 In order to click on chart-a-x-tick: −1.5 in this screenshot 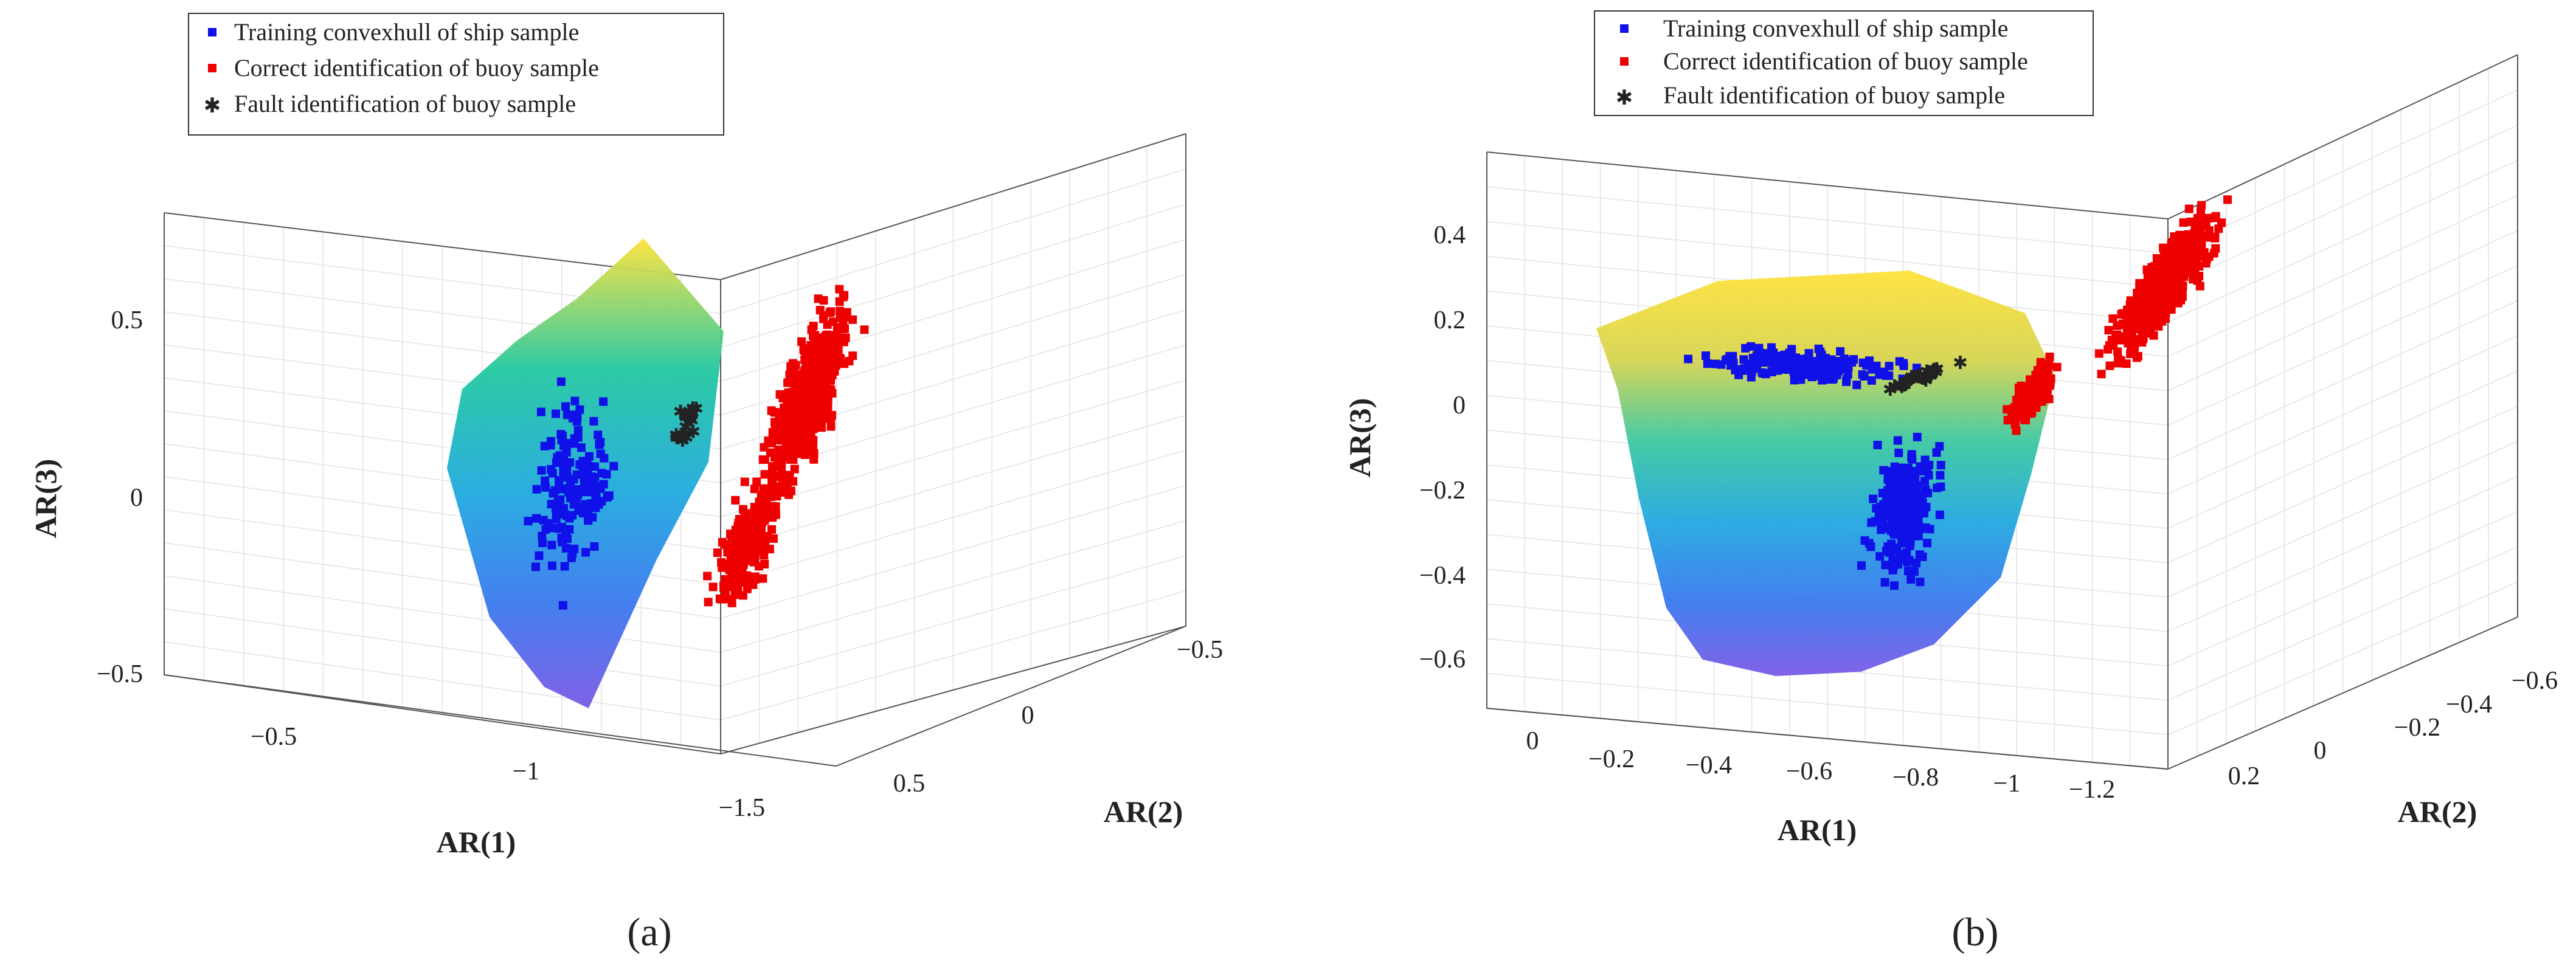, I will do `click(742, 808)`.